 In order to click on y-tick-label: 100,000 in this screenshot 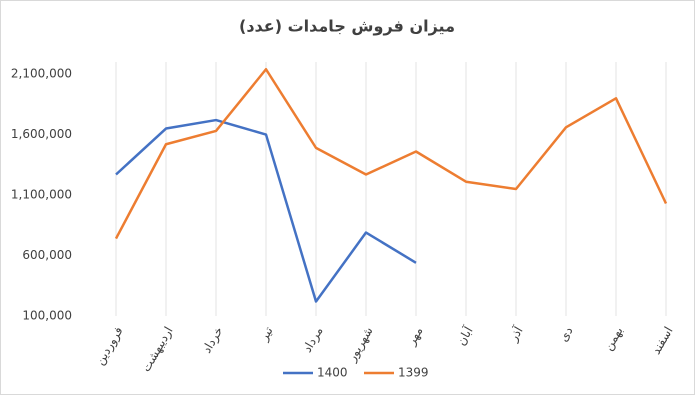, I will do `click(47, 316)`.